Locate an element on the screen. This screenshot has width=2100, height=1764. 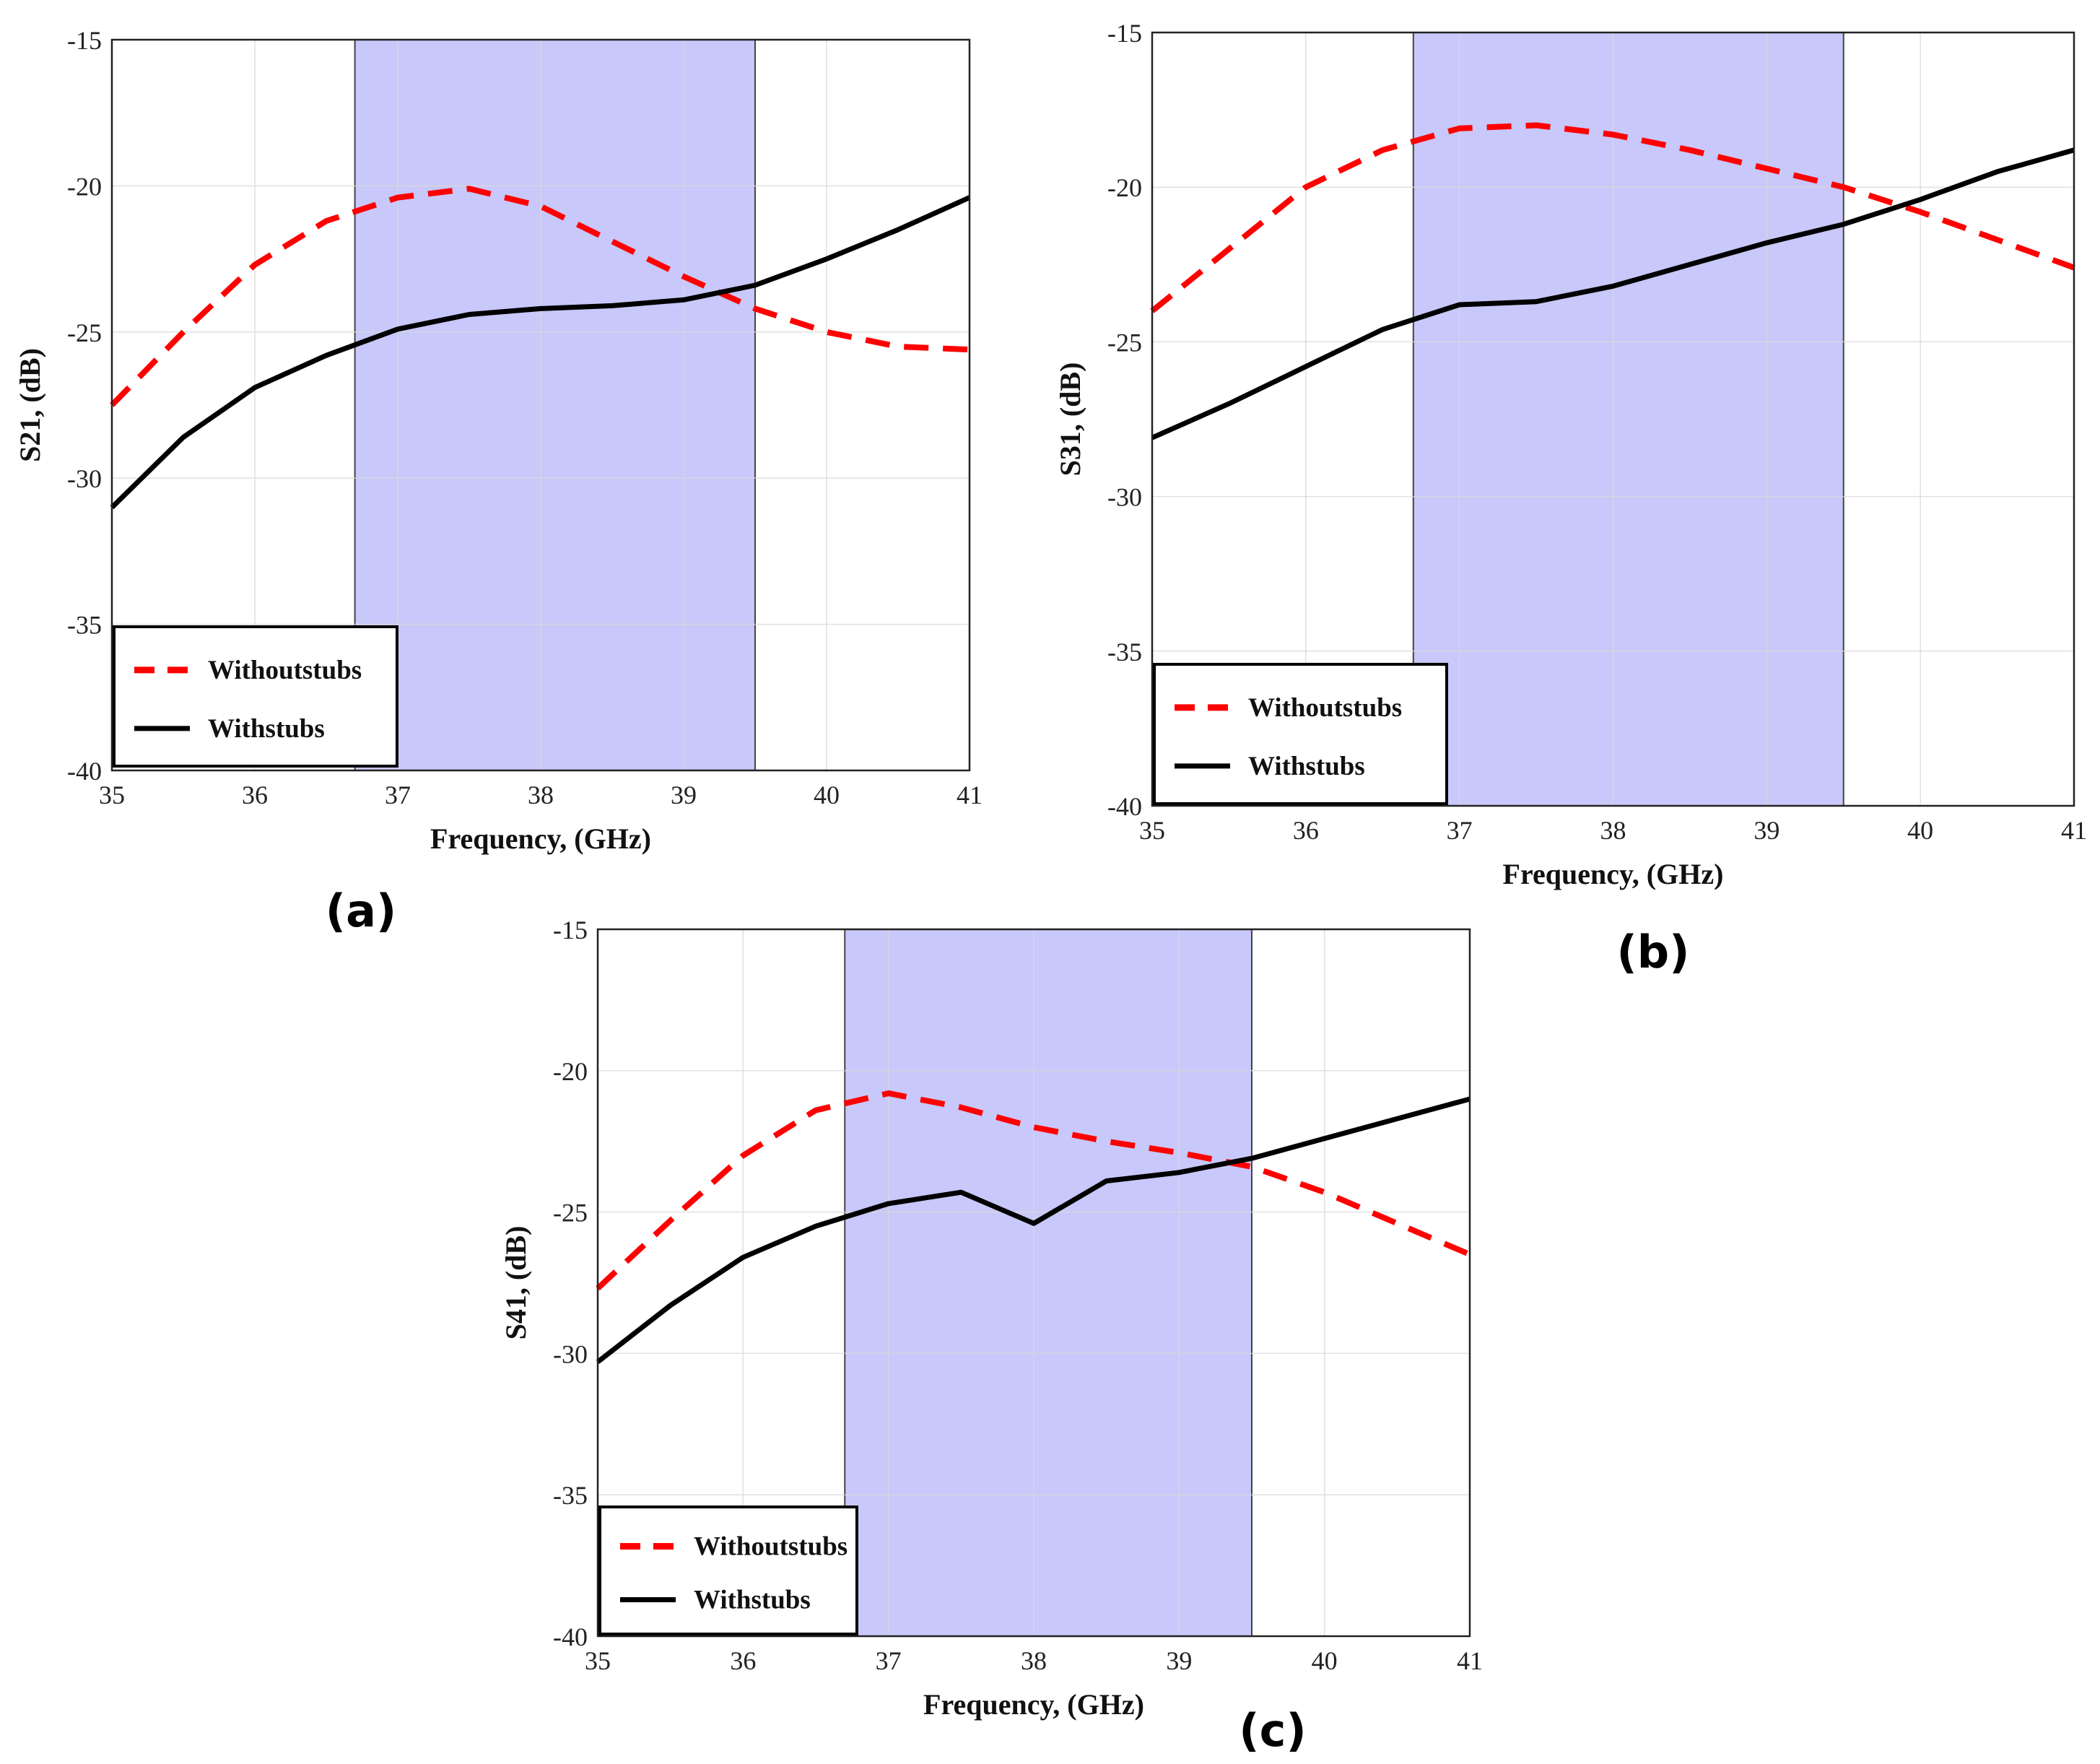
panel-label: (c) is located at coordinates (1272, 1730).